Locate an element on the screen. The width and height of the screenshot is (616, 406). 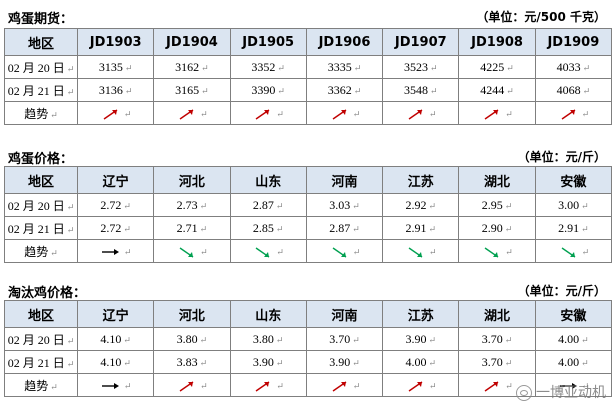
value-cell: 3.90 ↵ is located at coordinates (268, 362).